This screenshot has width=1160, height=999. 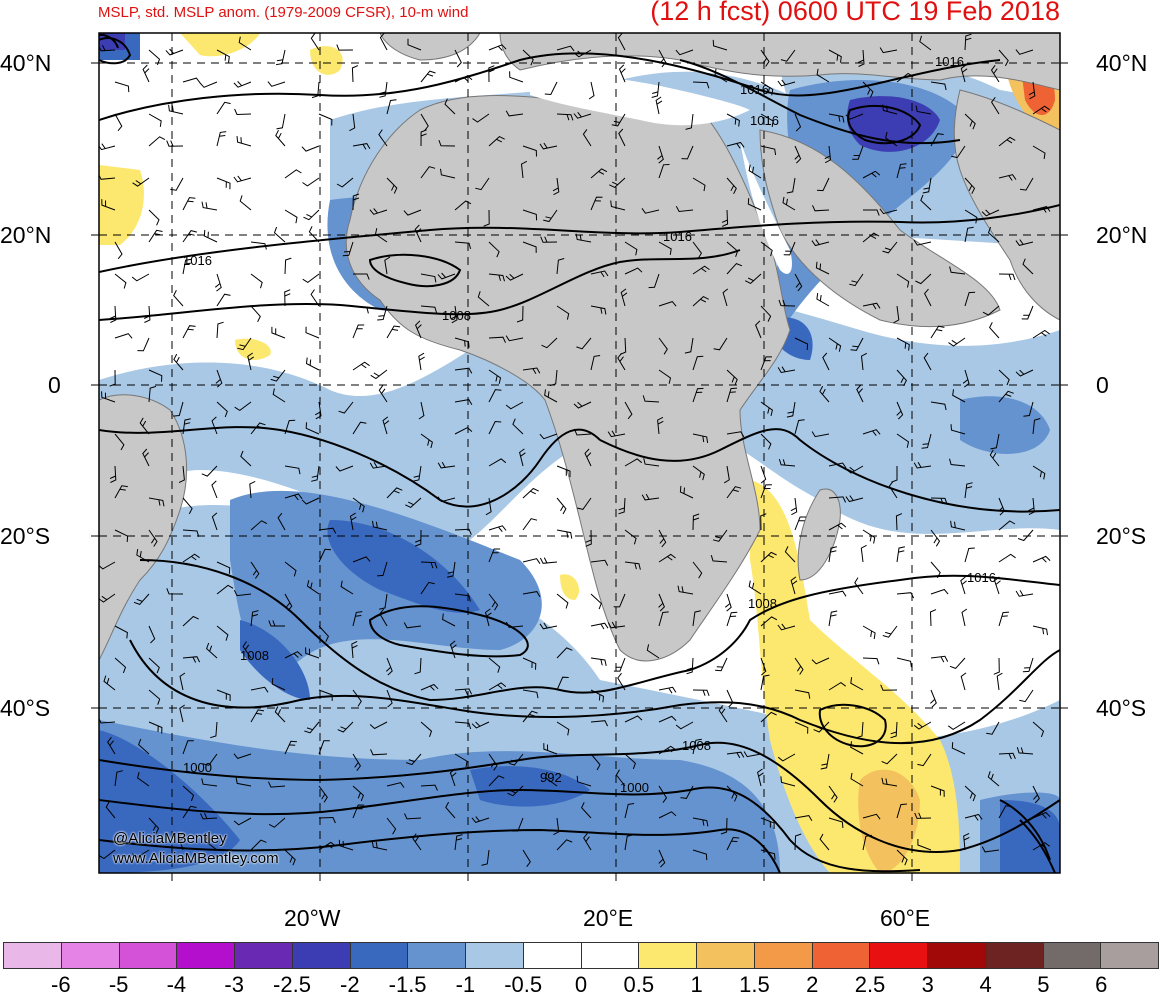 I want to click on lat-label-left: 20°N, so click(x=26, y=235).